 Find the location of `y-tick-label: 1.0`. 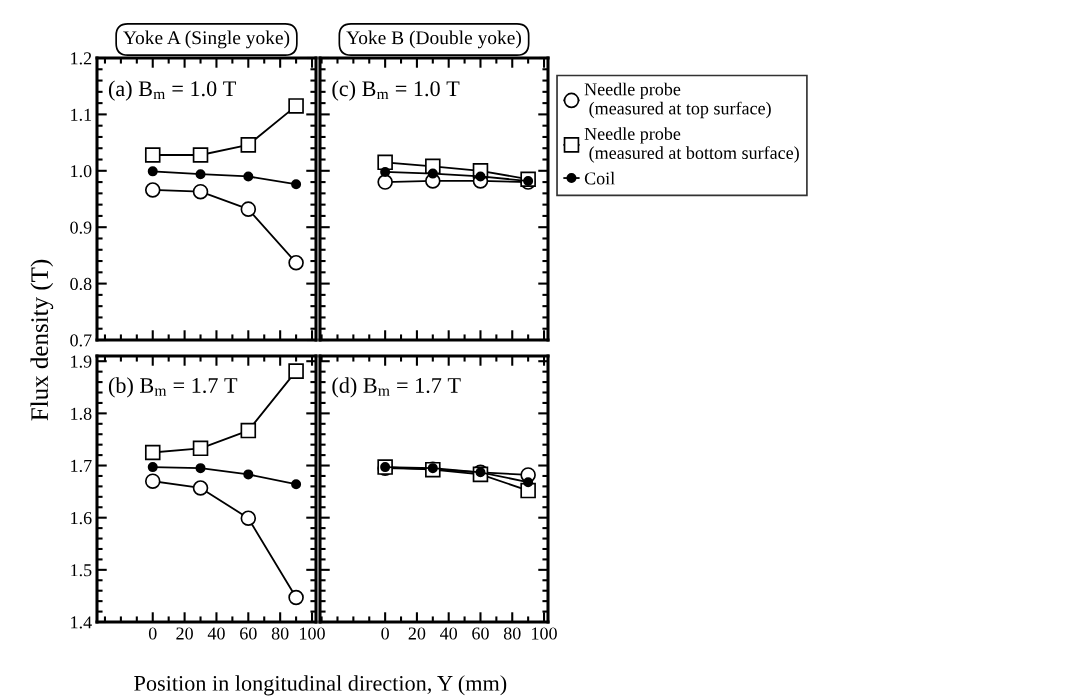

y-tick-label: 1.0 is located at coordinates (81, 171).